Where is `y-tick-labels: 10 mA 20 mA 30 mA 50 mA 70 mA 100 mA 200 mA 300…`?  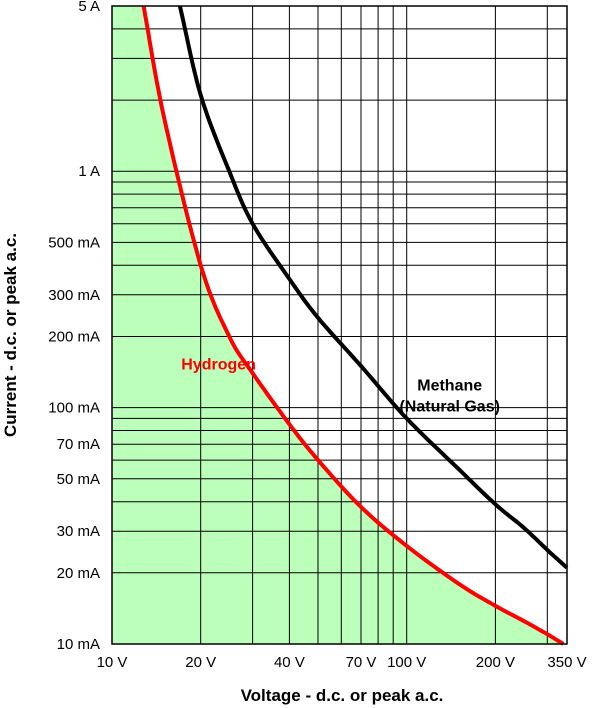
y-tick-labels: 10 mA 20 mA 30 mA 50 mA 70 mA 100 mA 200 mA 300… is located at coordinates (74, 326).